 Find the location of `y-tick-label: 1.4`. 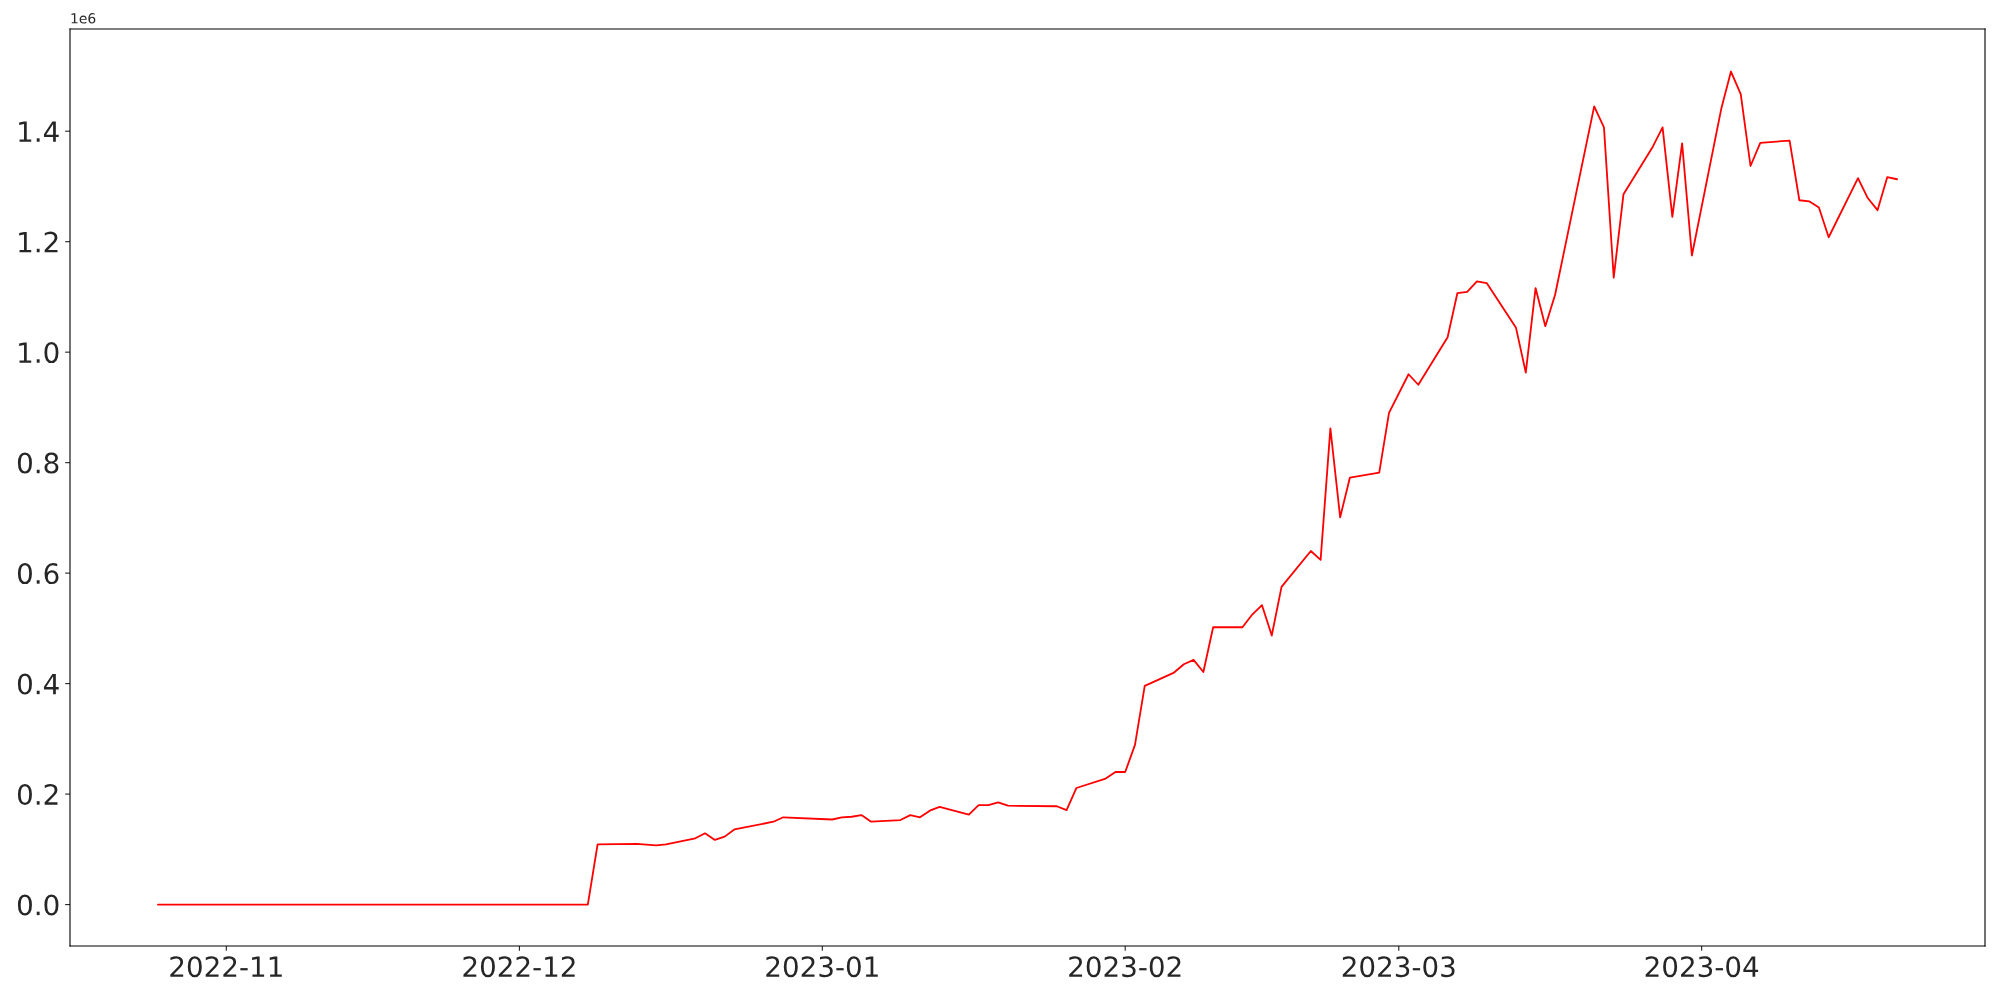

y-tick-label: 1.4 is located at coordinates (39, 131).